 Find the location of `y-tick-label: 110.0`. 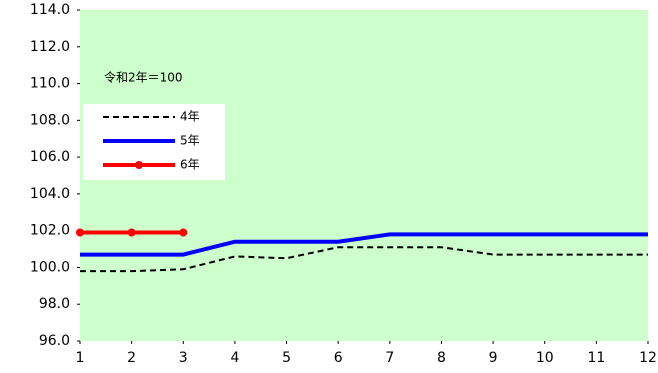

y-tick-label: 110.0 is located at coordinates (50, 84).